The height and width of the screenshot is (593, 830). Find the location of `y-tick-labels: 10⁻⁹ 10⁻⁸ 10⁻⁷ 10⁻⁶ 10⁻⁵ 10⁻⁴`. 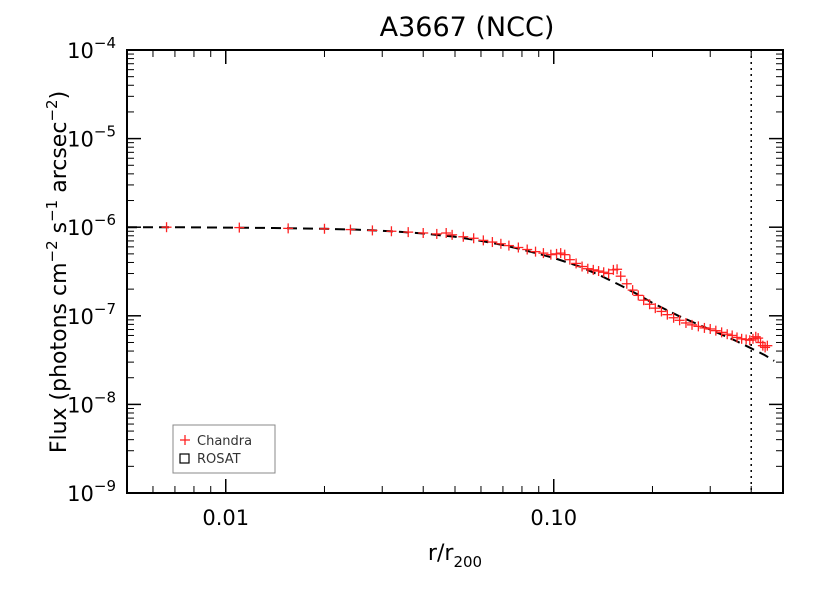

y-tick-labels: 10⁻⁹ 10⁻⁸ 10⁻⁷ 10⁻⁶ 10⁻⁵ 10⁻⁴ is located at coordinates (91, 270).